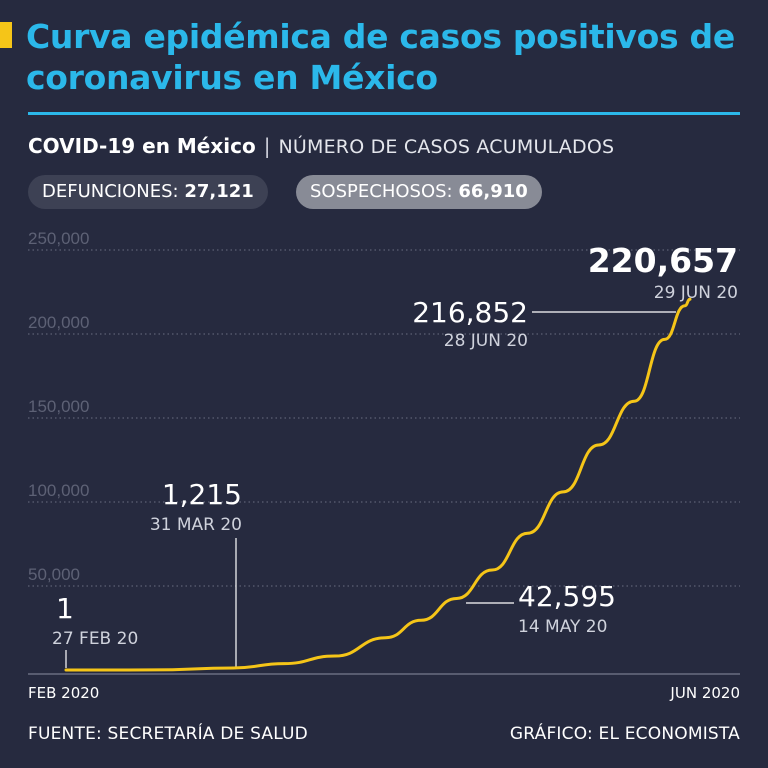 The width and height of the screenshot is (768, 768). I want to click on source-note: FUENTE: SECRETARÍA DE SALUD, so click(168, 734).